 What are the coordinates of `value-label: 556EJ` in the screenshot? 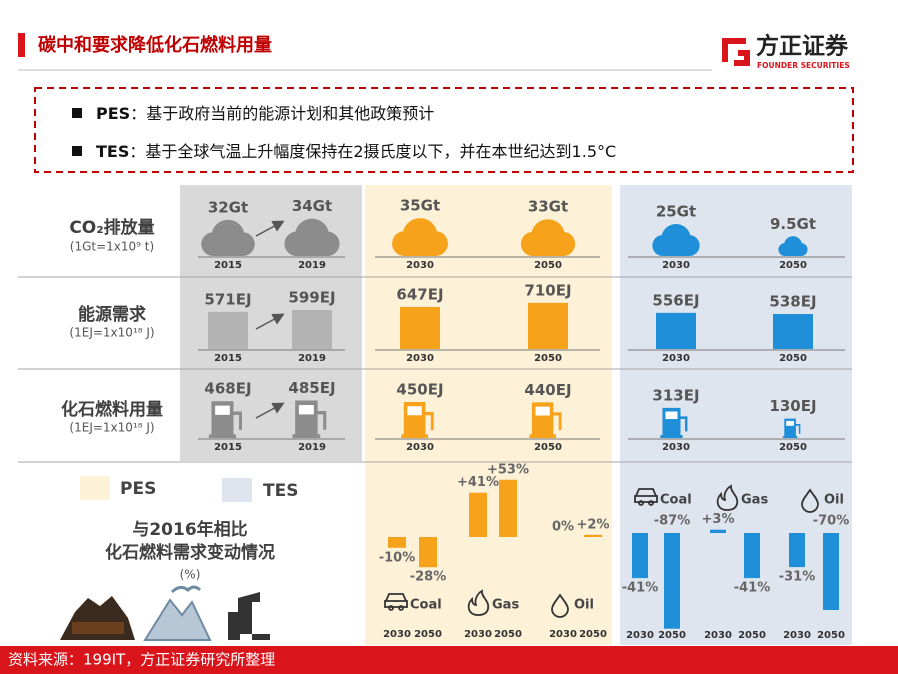 It's located at (675, 300).